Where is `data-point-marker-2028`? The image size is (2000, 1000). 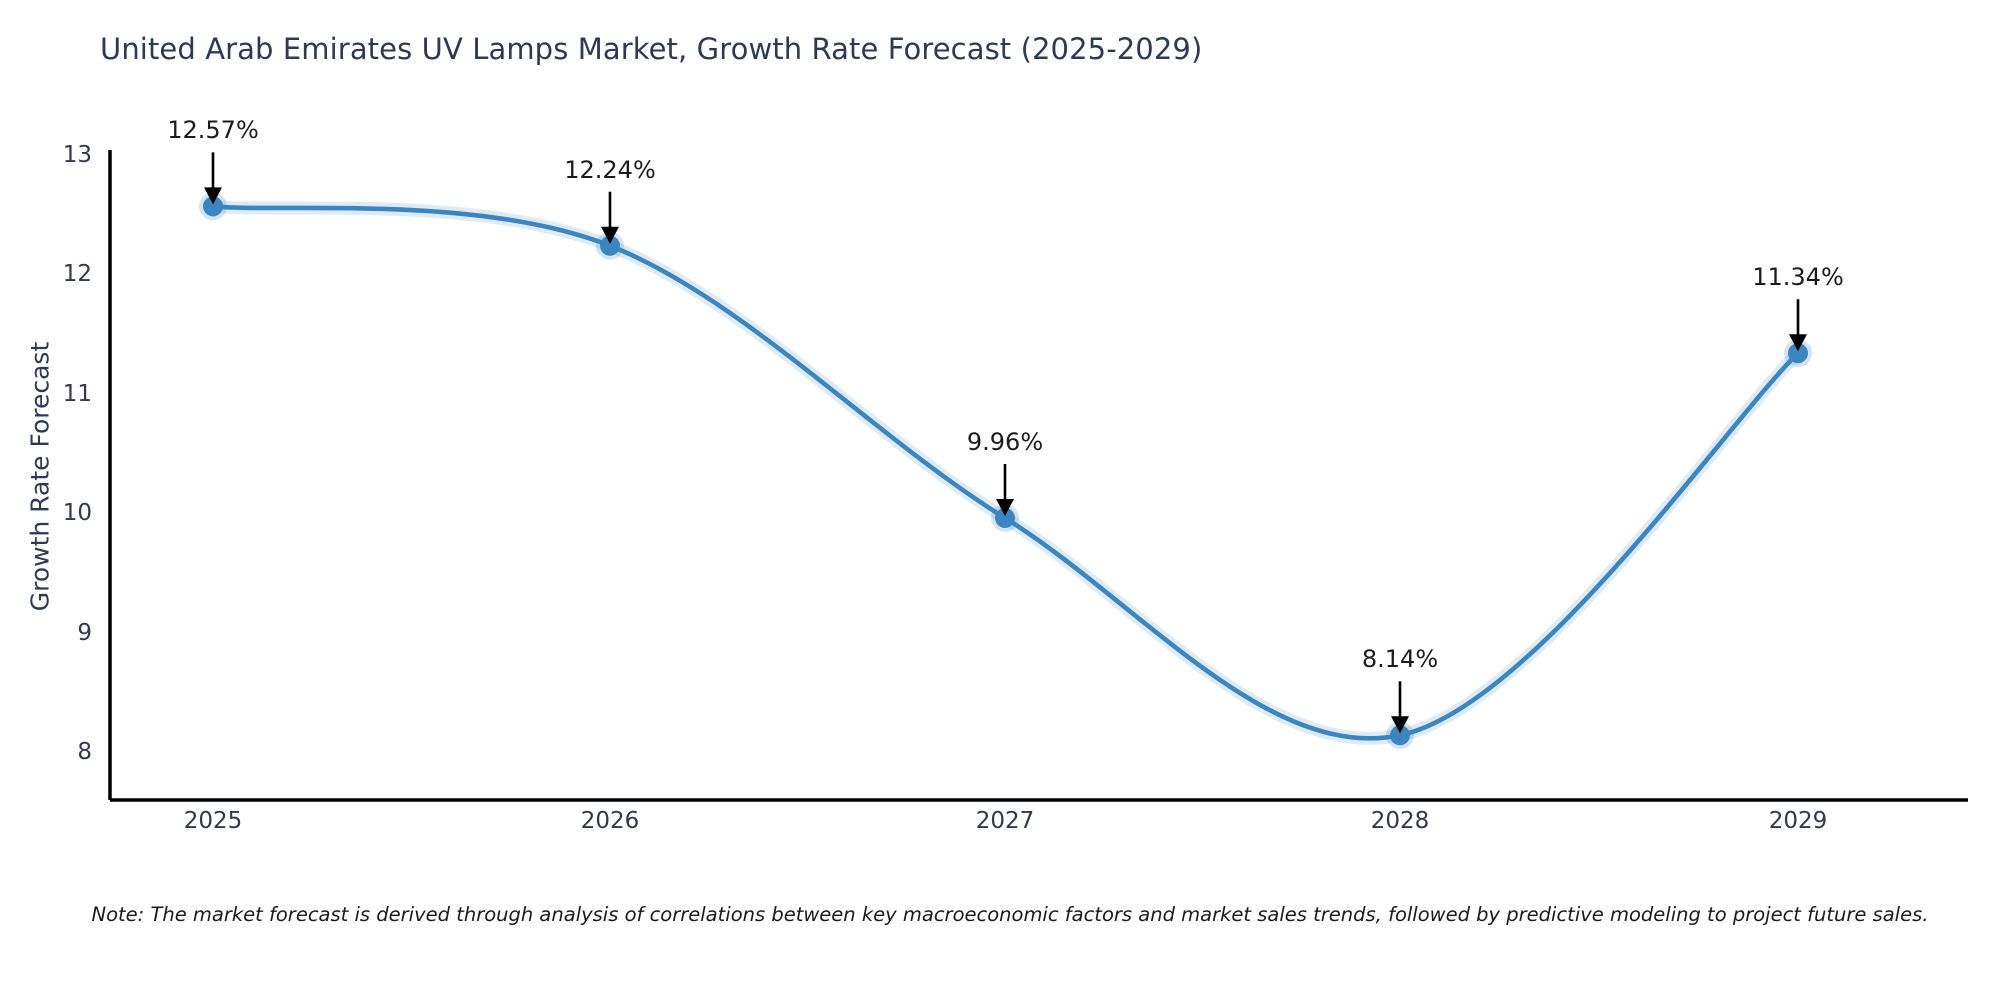 data-point-marker-2028 is located at coordinates (1400, 735).